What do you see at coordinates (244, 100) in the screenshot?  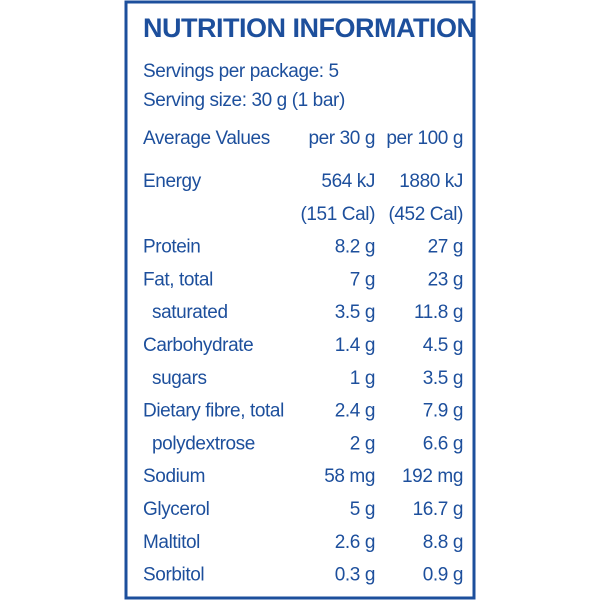 I see `serving-size: Serving size: 30 g (1 bar)` at bounding box center [244, 100].